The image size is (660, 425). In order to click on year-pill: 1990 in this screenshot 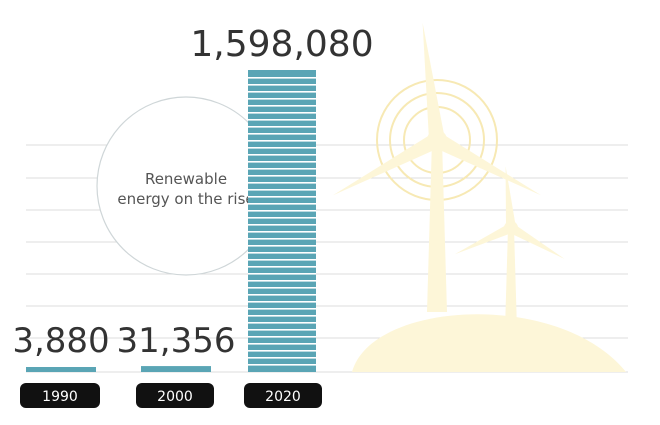, I will do `click(60, 395)`.